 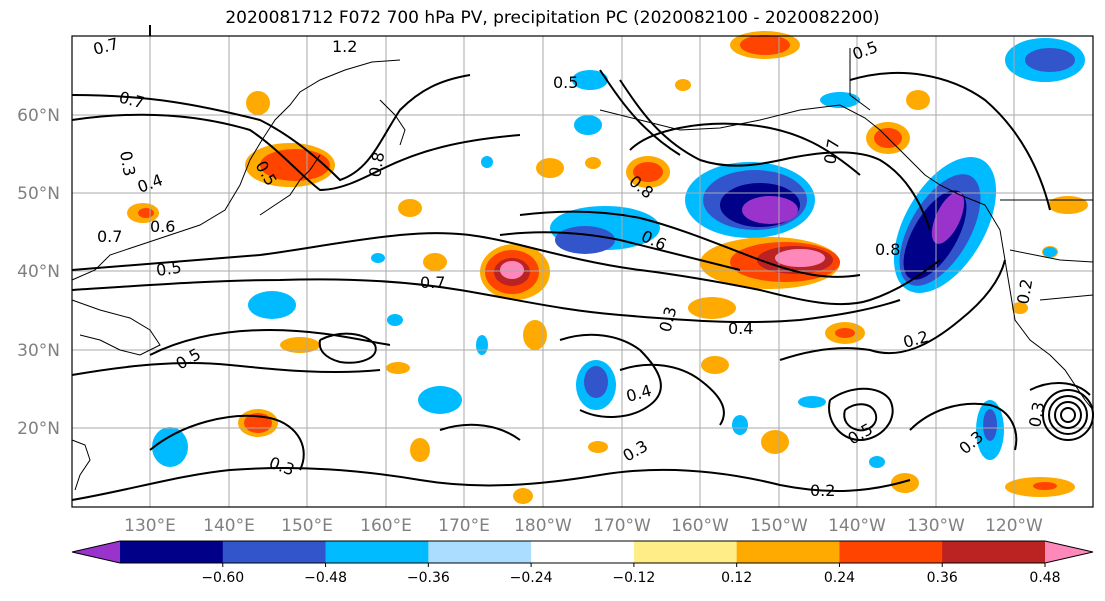 I want to click on lon-label: 180°W, so click(x=543, y=526).